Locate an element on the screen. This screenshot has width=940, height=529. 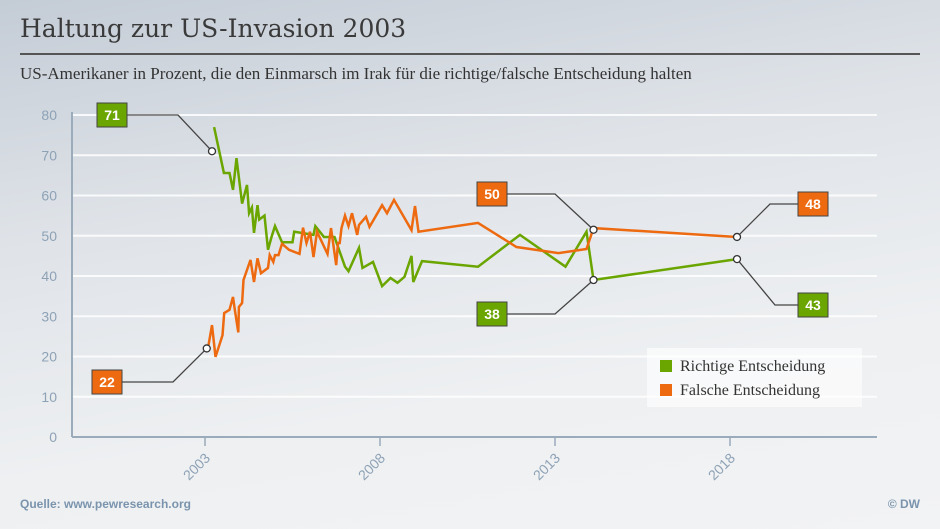
y-tick-label: 30 is located at coordinates (49, 316).